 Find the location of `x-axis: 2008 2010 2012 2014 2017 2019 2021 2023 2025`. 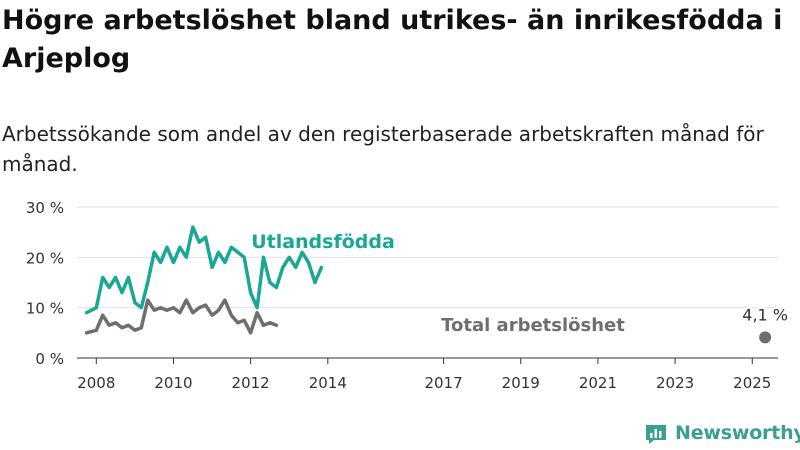

x-axis: 2008 2010 2012 2014 2017 2019 2021 2023 2025 is located at coordinates (427, 374).